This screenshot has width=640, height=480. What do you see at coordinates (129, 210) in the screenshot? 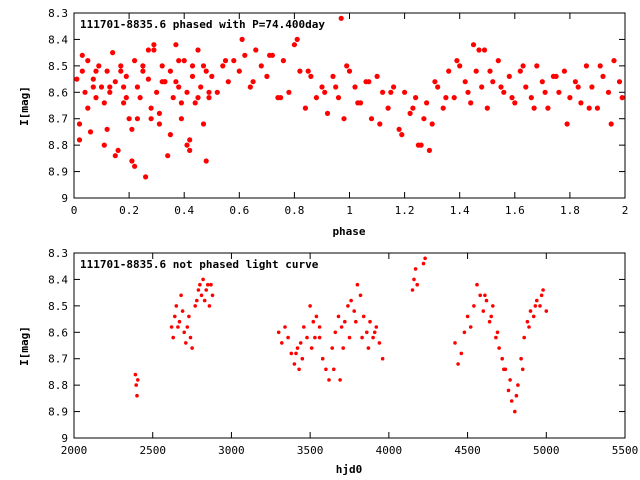
I see `x-tick-label: 0.2` at bounding box center [129, 210].